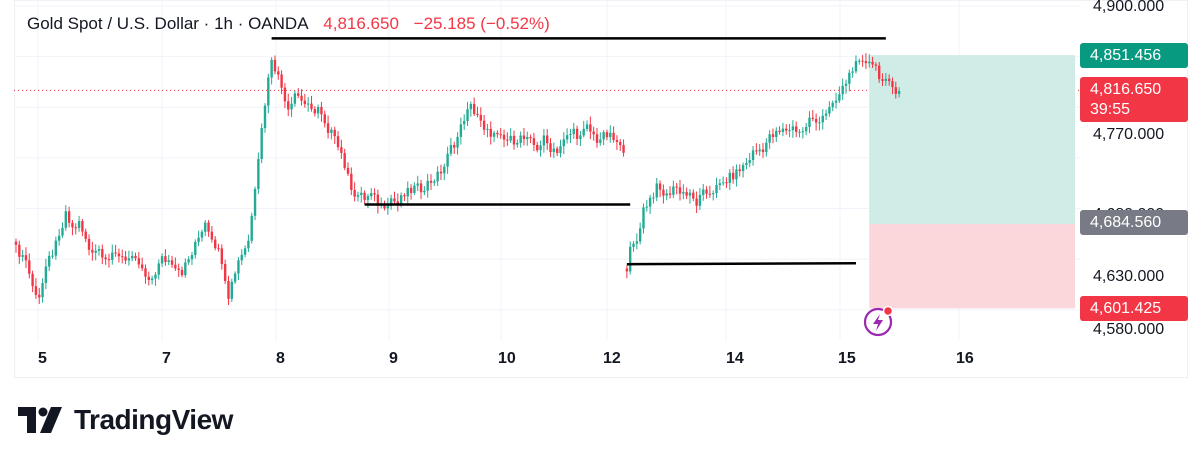 This screenshot has height=468, width=1200. What do you see at coordinates (481, 23) in the screenshot?
I see `price-change-value: −25.185 (−0.52%)` at bounding box center [481, 23].